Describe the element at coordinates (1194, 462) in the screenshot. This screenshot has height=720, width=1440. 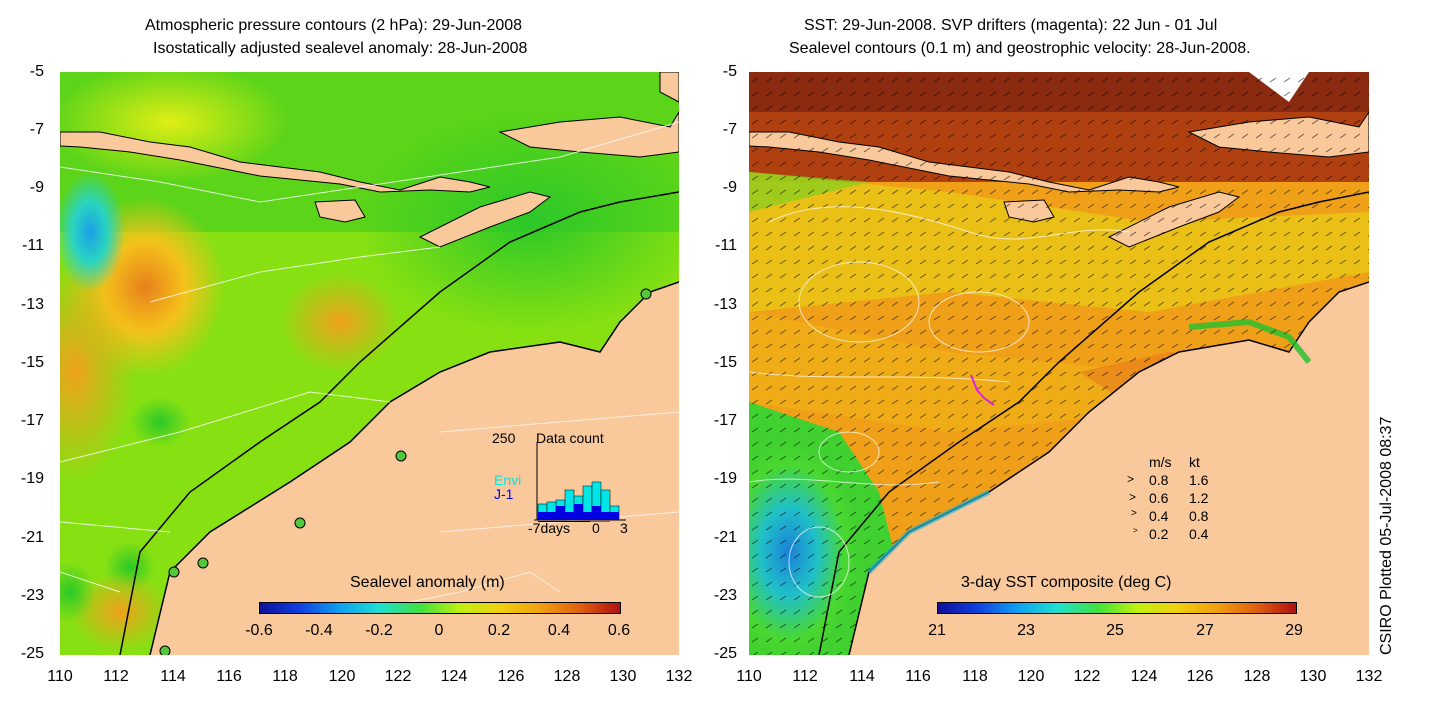
I see `velocity-key-header-kt: kt` at that location.